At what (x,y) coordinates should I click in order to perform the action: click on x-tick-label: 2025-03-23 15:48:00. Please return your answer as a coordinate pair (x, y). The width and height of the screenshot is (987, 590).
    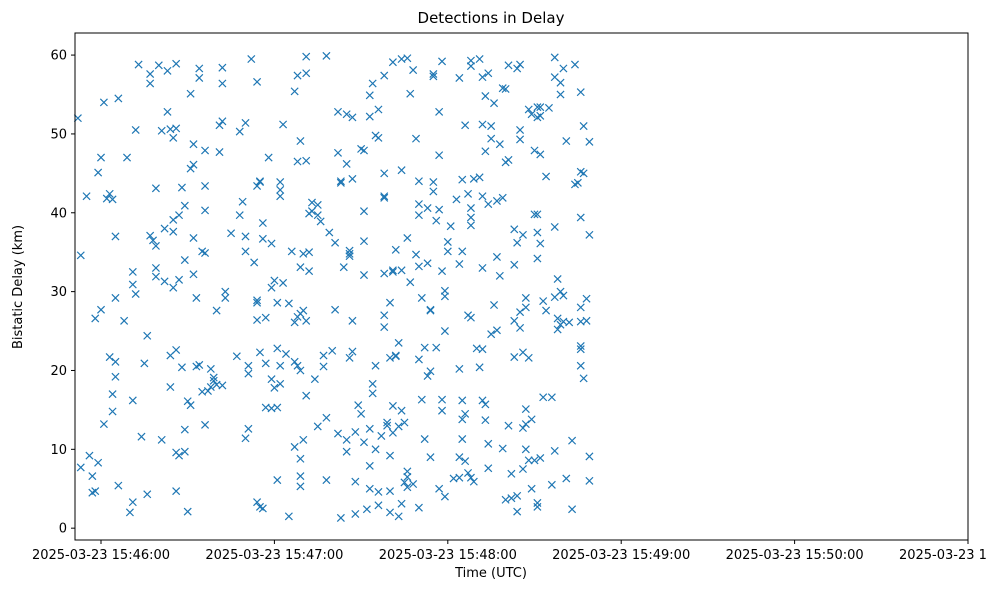
    Looking at the image, I should click on (448, 555).